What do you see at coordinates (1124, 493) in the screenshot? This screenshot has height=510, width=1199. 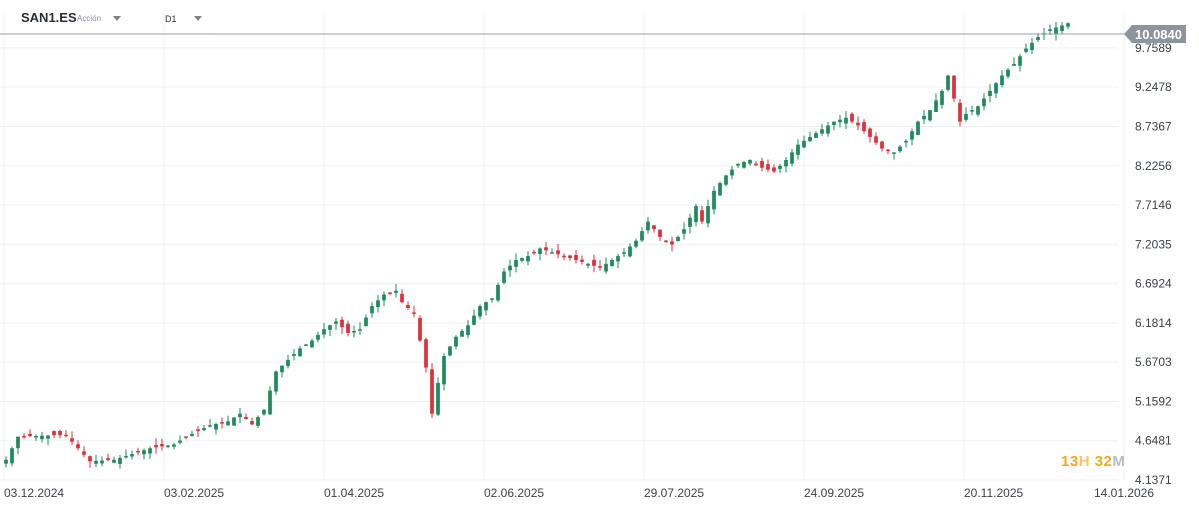 I see `x-tick-label: 14.01.2026` at bounding box center [1124, 493].